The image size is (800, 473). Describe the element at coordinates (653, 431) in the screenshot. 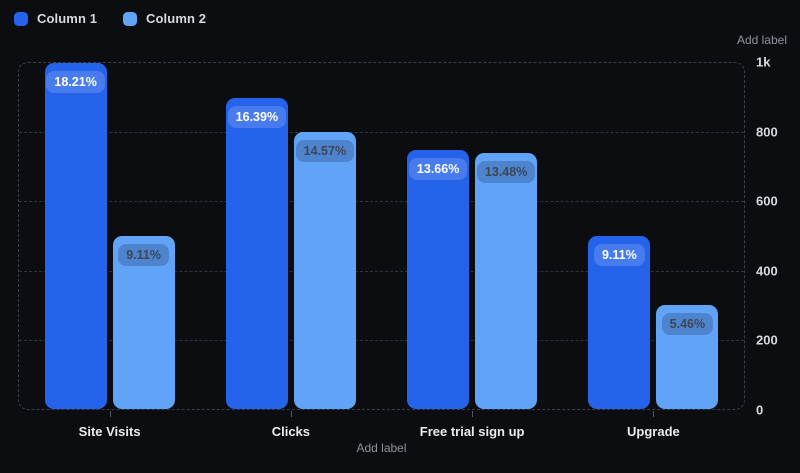

I see `category-label: Upgrade` at that location.